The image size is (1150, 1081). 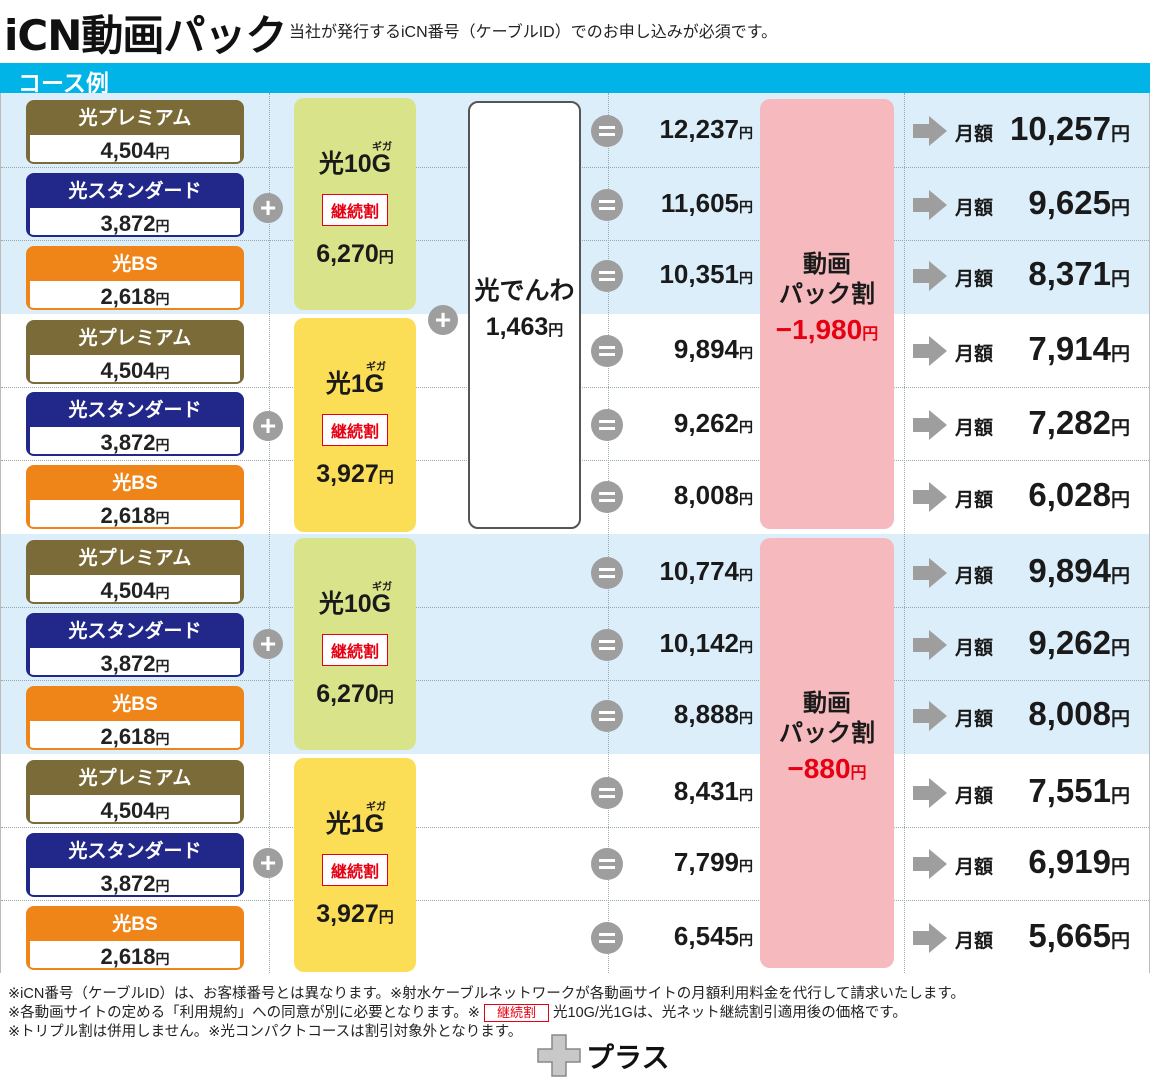 What do you see at coordinates (1079, 348) in the screenshot?
I see `monthly-price: 7,914円` at bounding box center [1079, 348].